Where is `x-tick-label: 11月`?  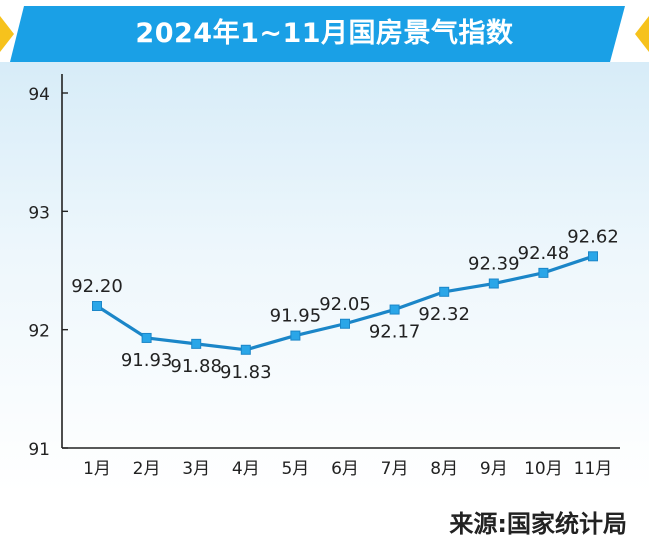
x-tick-label: 11月 is located at coordinates (593, 469).